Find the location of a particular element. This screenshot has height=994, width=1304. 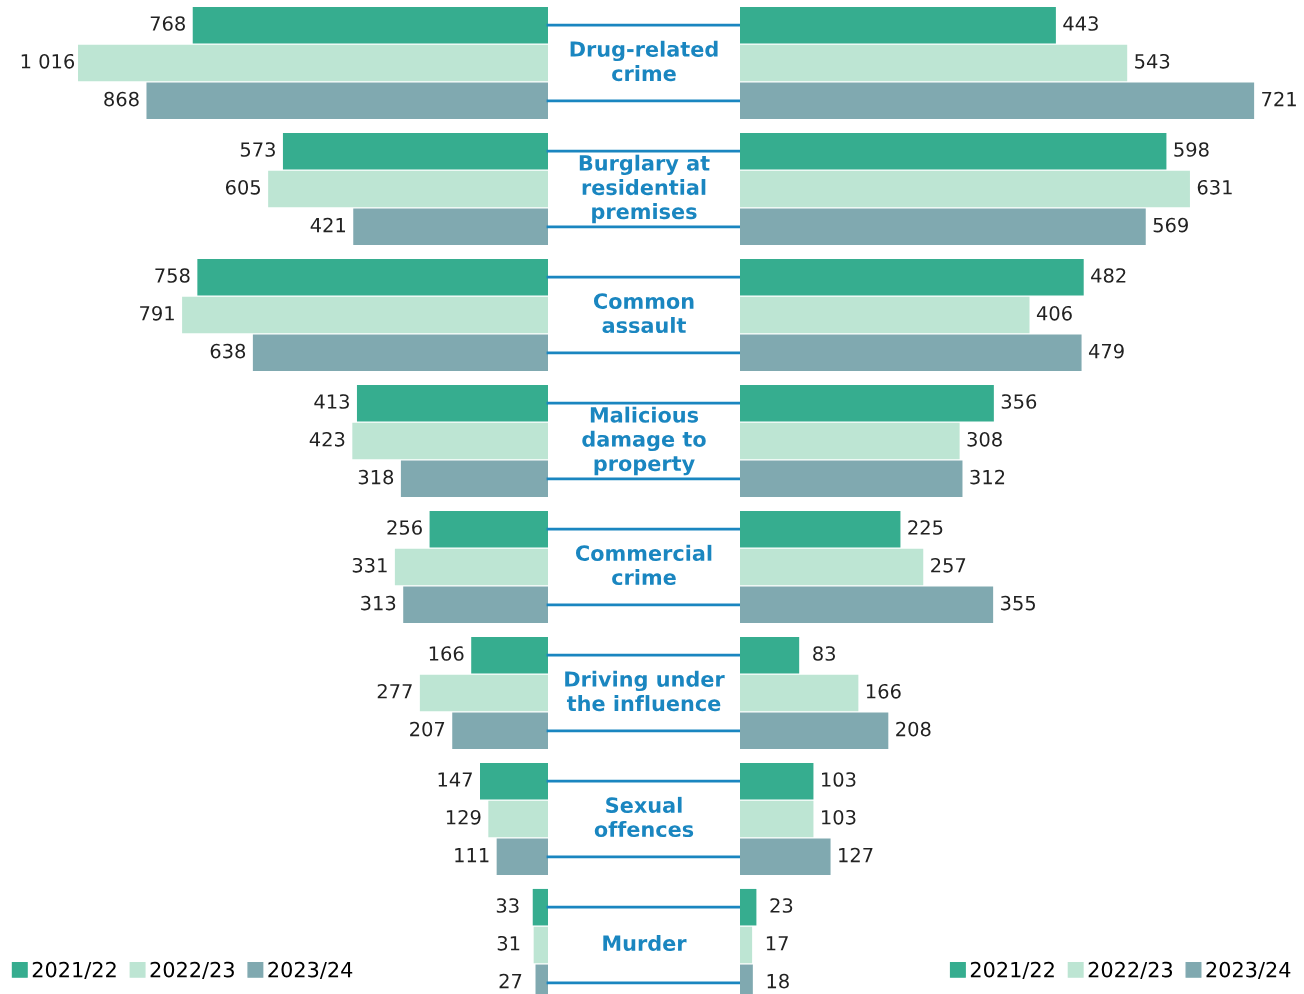

category-label: Burglary at residential premises is located at coordinates (644, 189).